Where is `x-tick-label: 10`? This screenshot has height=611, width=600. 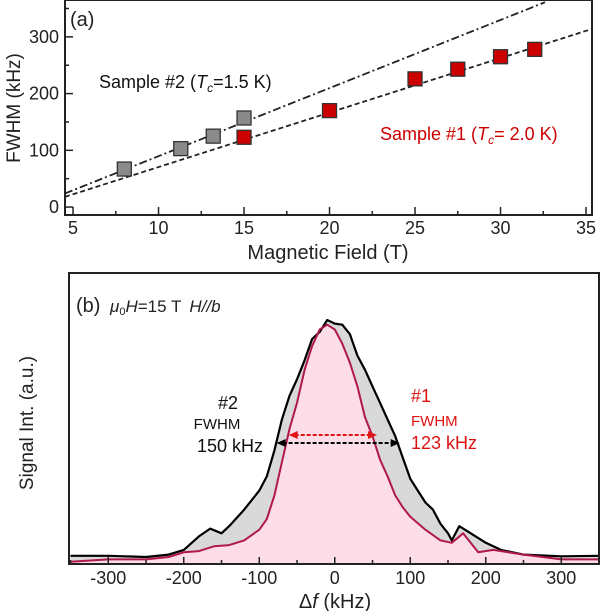 x-tick-label: 10 is located at coordinates (159, 228).